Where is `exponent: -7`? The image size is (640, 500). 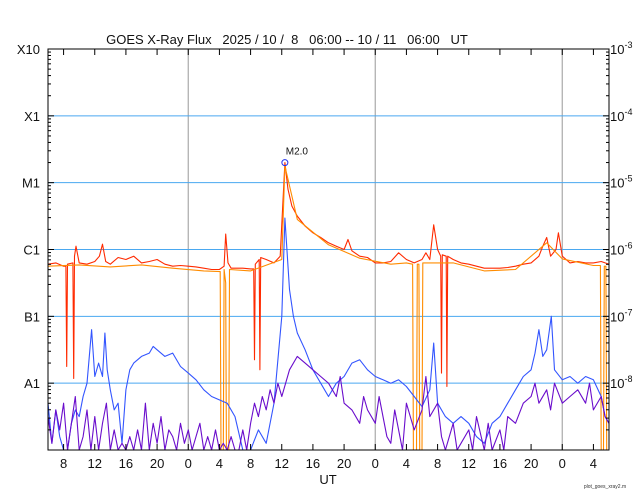
exponent: -7 is located at coordinates (628, 312).